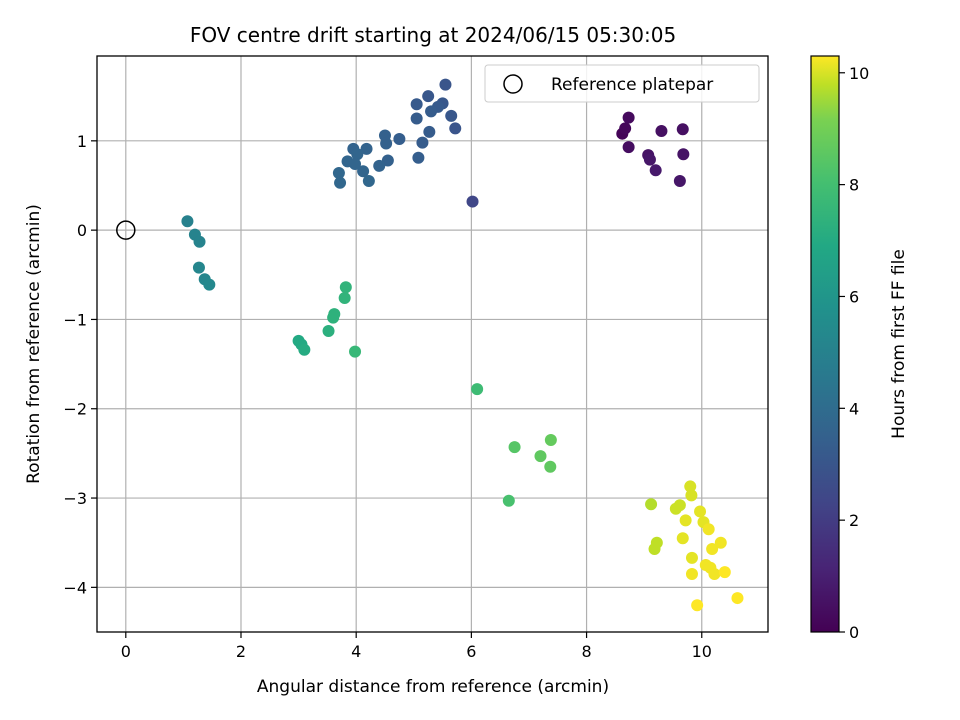 This screenshot has width=960, height=720. What do you see at coordinates (854, 408) in the screenshot?
I see `colorbar-tick-label: 4` at bounding box center [854, 408].